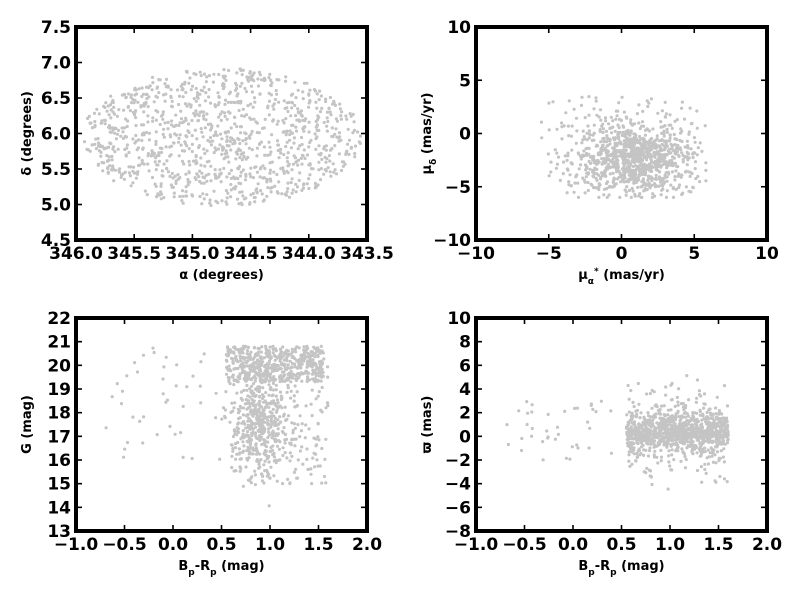 The height and width of the screenshot is (600, 800). What do you see at coordinates (59, 319) in the screenshot?
I see `y-tick-label: 22` at bounding box center [59, 319].